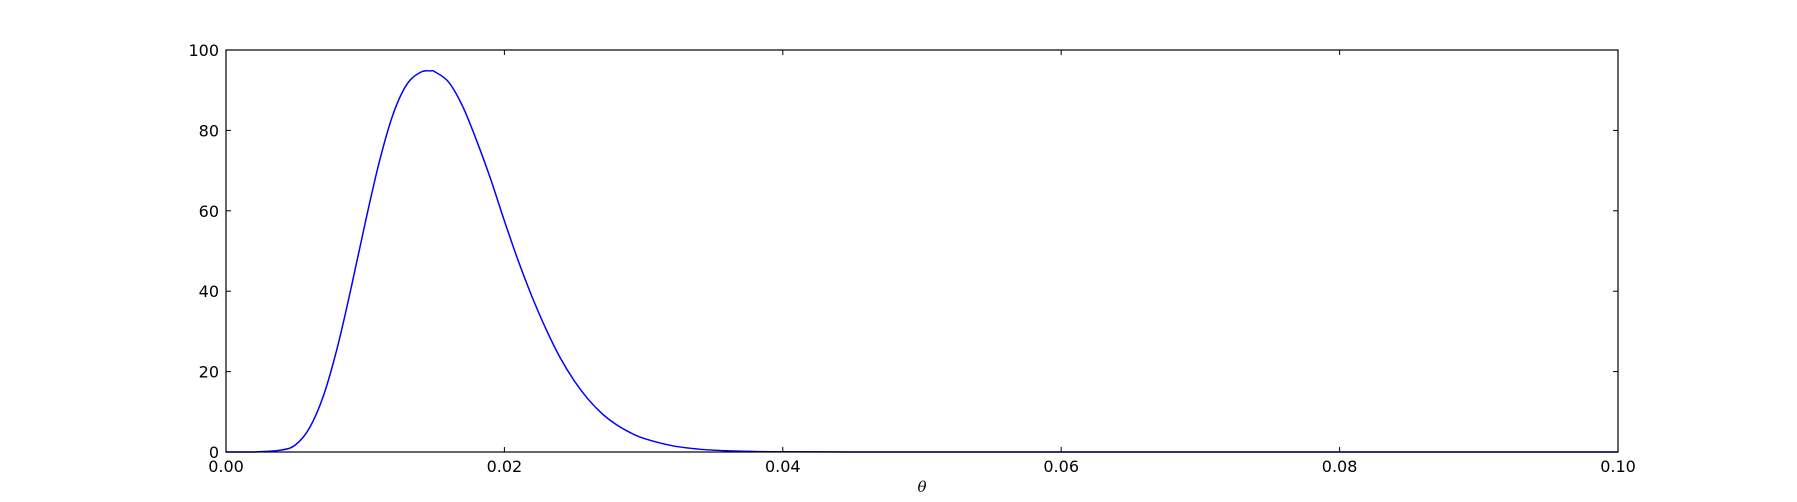 This screenshot has height=502, width=1797. What do you see at coordinates (203, 50) in the screenshot?
I see `y-tick-label: 100` at bounding box center [203, 50].